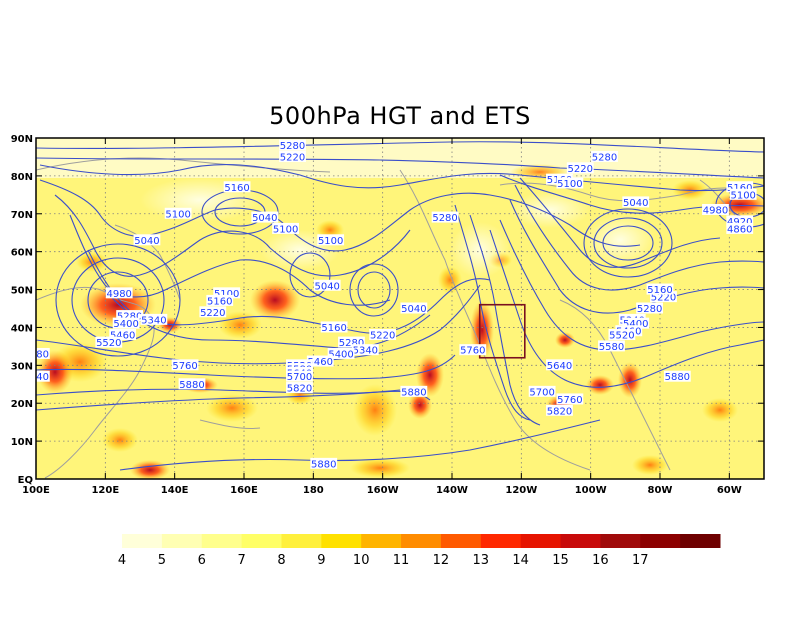  I want to click on contour-label: 5700, so click(299, 377).